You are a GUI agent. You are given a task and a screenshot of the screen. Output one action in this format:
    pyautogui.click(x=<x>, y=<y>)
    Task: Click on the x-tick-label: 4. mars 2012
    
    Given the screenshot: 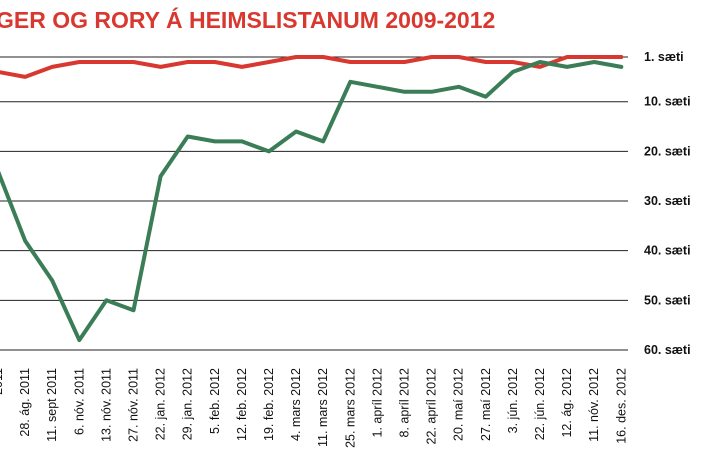 What is the action you would take?
    pyautogui.click(x=296, y=404)
    